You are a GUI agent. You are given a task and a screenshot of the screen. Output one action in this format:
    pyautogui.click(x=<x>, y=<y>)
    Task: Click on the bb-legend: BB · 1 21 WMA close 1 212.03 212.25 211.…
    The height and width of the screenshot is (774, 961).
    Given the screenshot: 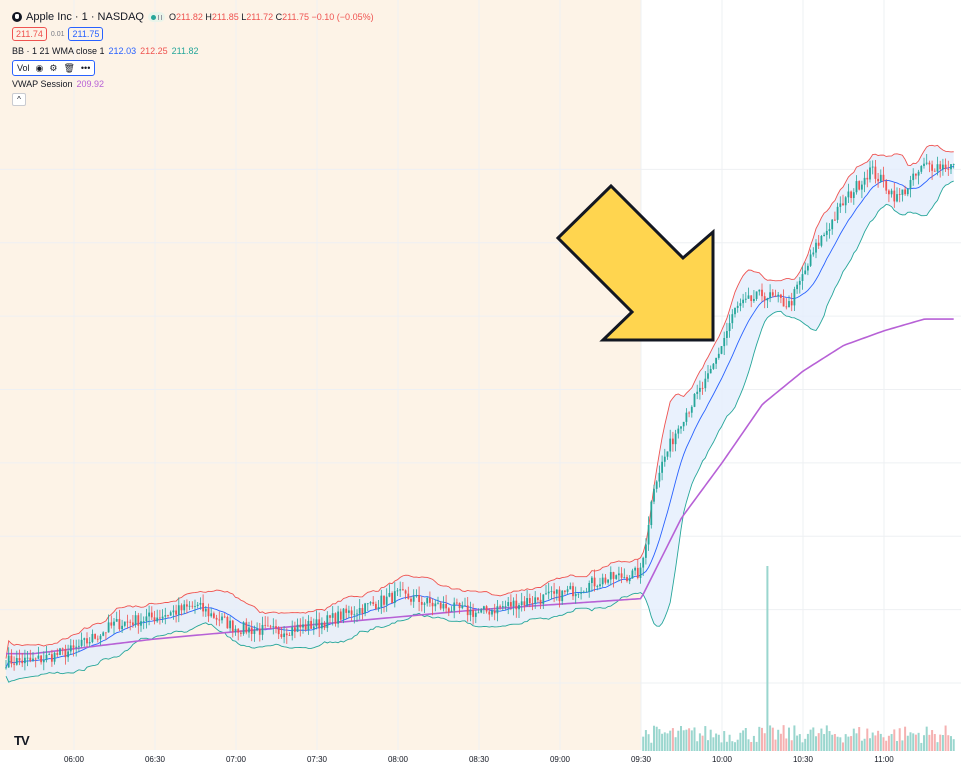 What is the action you would take?
    pyautogui.click(x=105, y=51)
    